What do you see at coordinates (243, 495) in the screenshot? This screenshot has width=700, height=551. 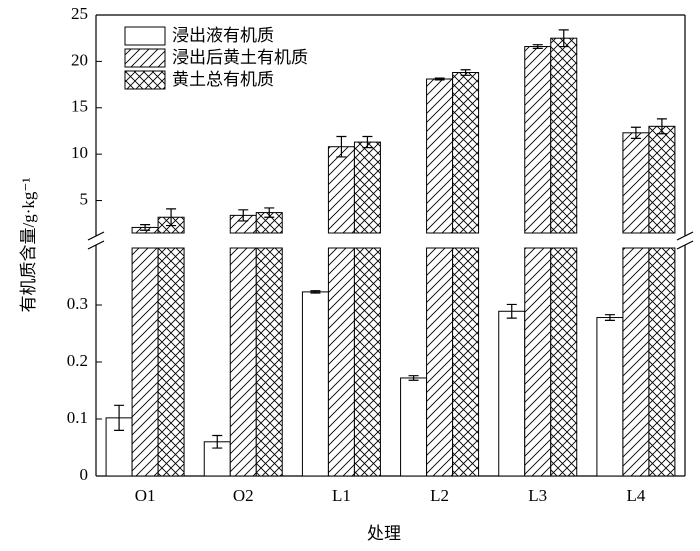 I see `x-tick-label: O2` at bounding box center [243, 495].